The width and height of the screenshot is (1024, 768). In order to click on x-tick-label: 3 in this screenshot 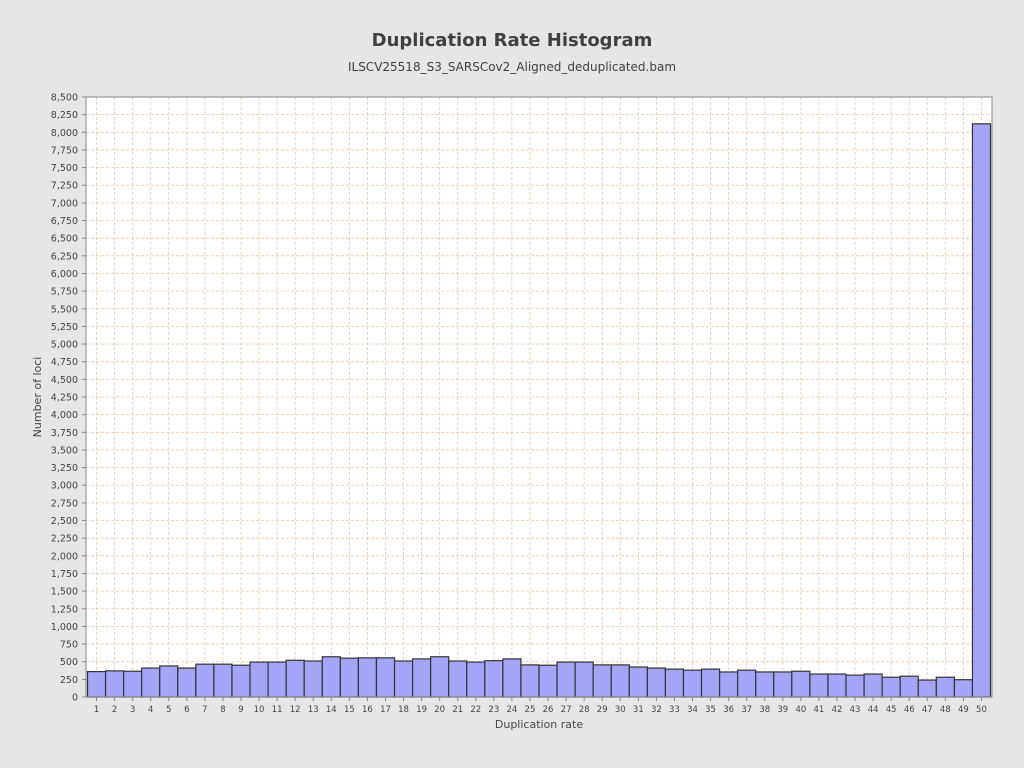, I will do `click(132, 710)`.